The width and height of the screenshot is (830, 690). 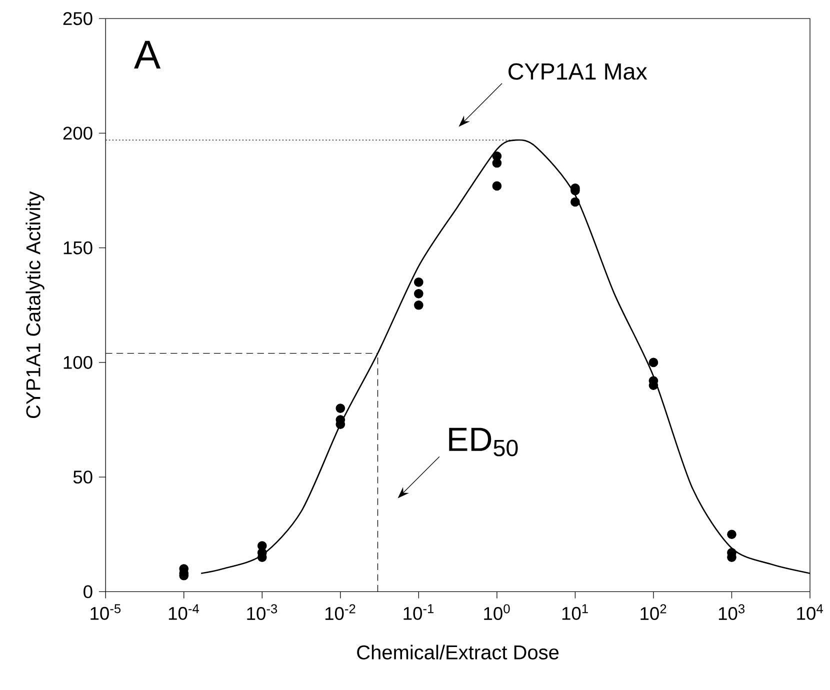 I want to click on x-tick-label: 10$^{0}$, so click(x=497, y=612).